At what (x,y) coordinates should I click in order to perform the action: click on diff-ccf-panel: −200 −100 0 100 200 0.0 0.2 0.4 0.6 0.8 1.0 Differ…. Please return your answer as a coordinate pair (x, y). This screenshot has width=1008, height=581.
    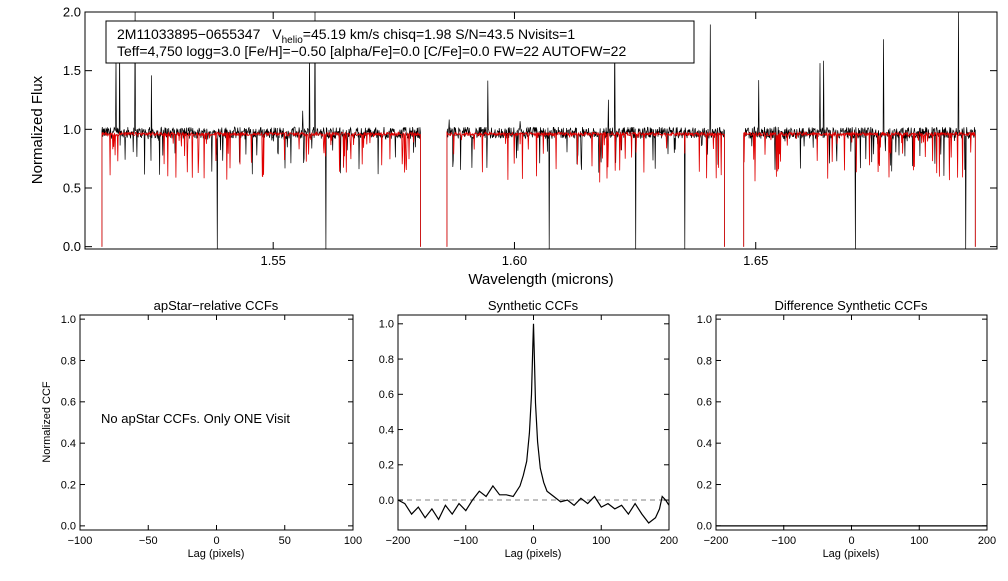
    Looking at the image, I should click on (846, 429).